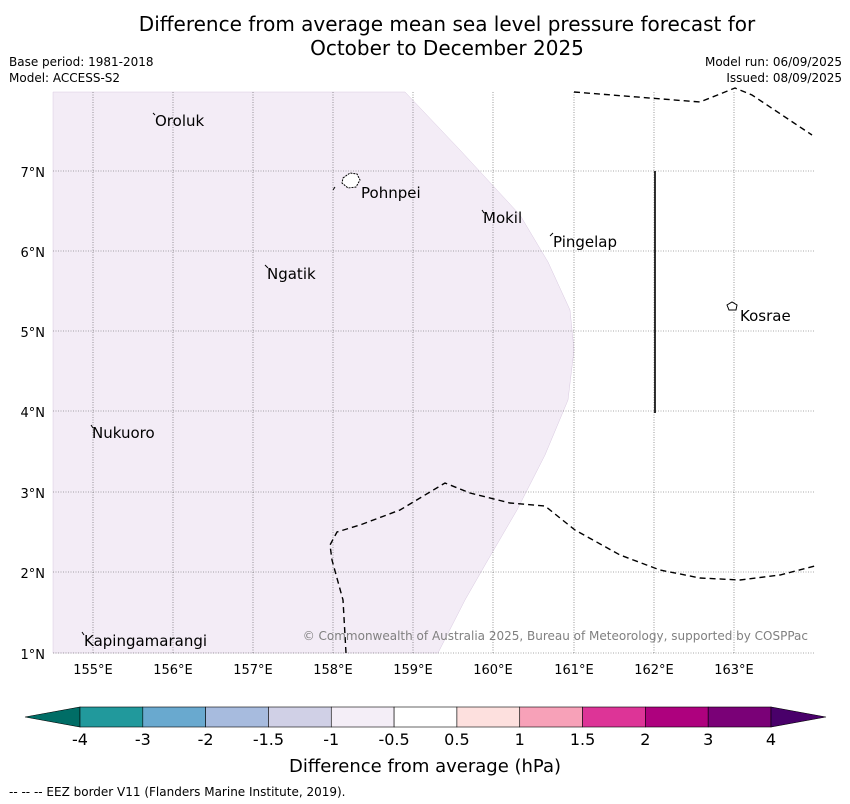  Describe the element at coordinates (585, 242) in the screenshot. I see `place-label-pingelap: Pingelap` at that location.